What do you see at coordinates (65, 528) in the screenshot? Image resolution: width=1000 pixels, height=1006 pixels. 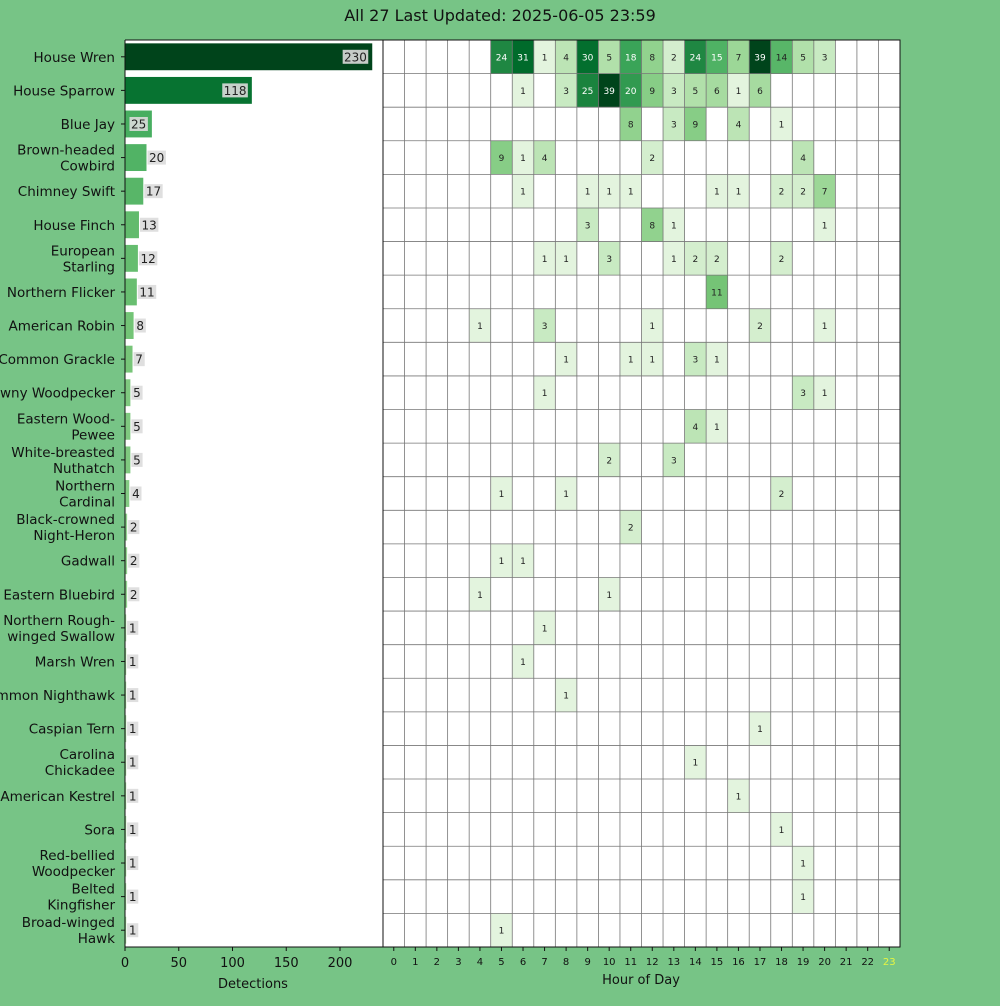 I see `species-label: Black-crowned Night-Heron` at bounding box center [65, 528].